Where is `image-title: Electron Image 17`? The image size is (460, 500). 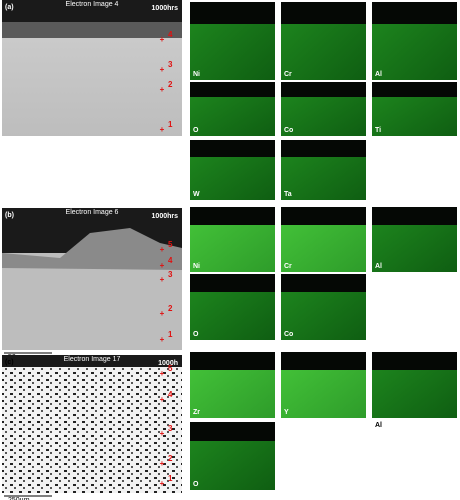 image-title: Electron Image 17 is located at coordinates (92, 359).